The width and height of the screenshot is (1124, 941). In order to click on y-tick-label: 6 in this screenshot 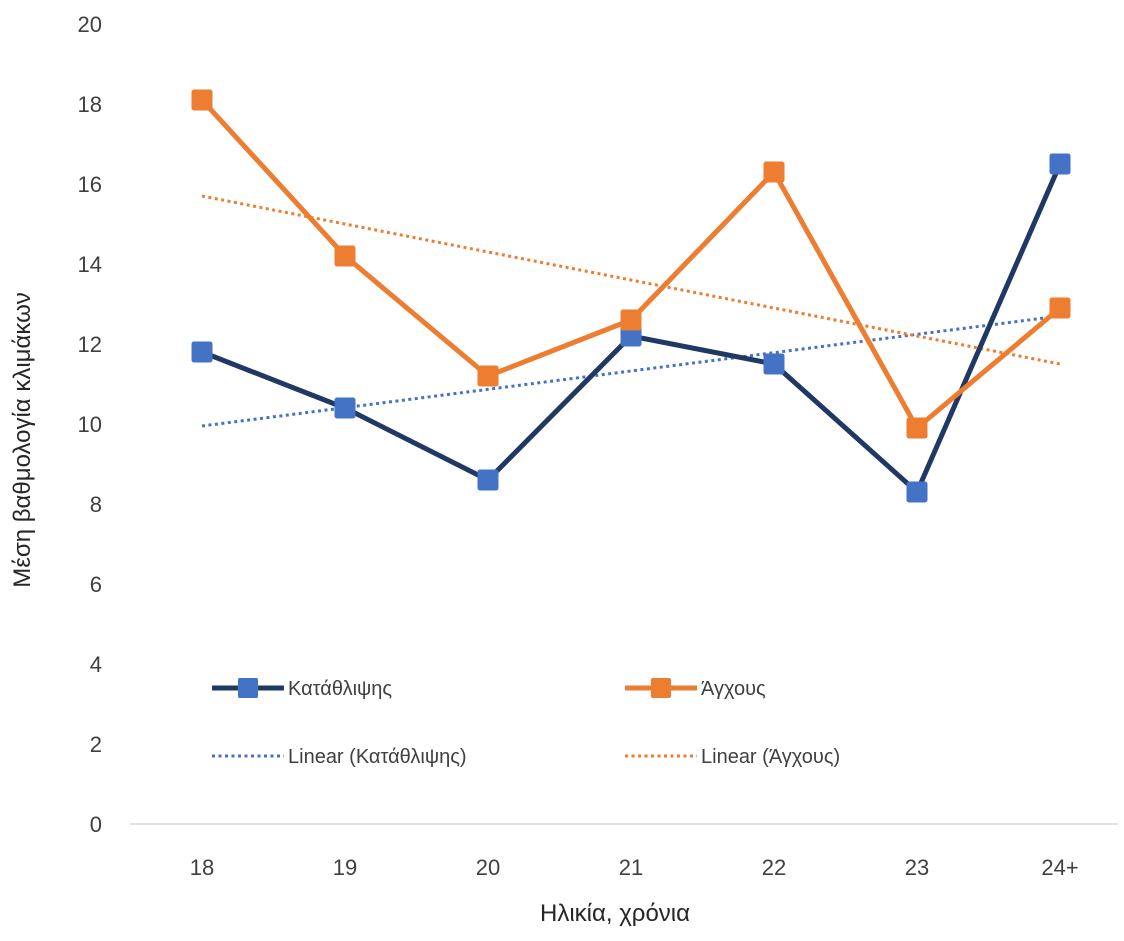, I will do `click(96, 584)`.